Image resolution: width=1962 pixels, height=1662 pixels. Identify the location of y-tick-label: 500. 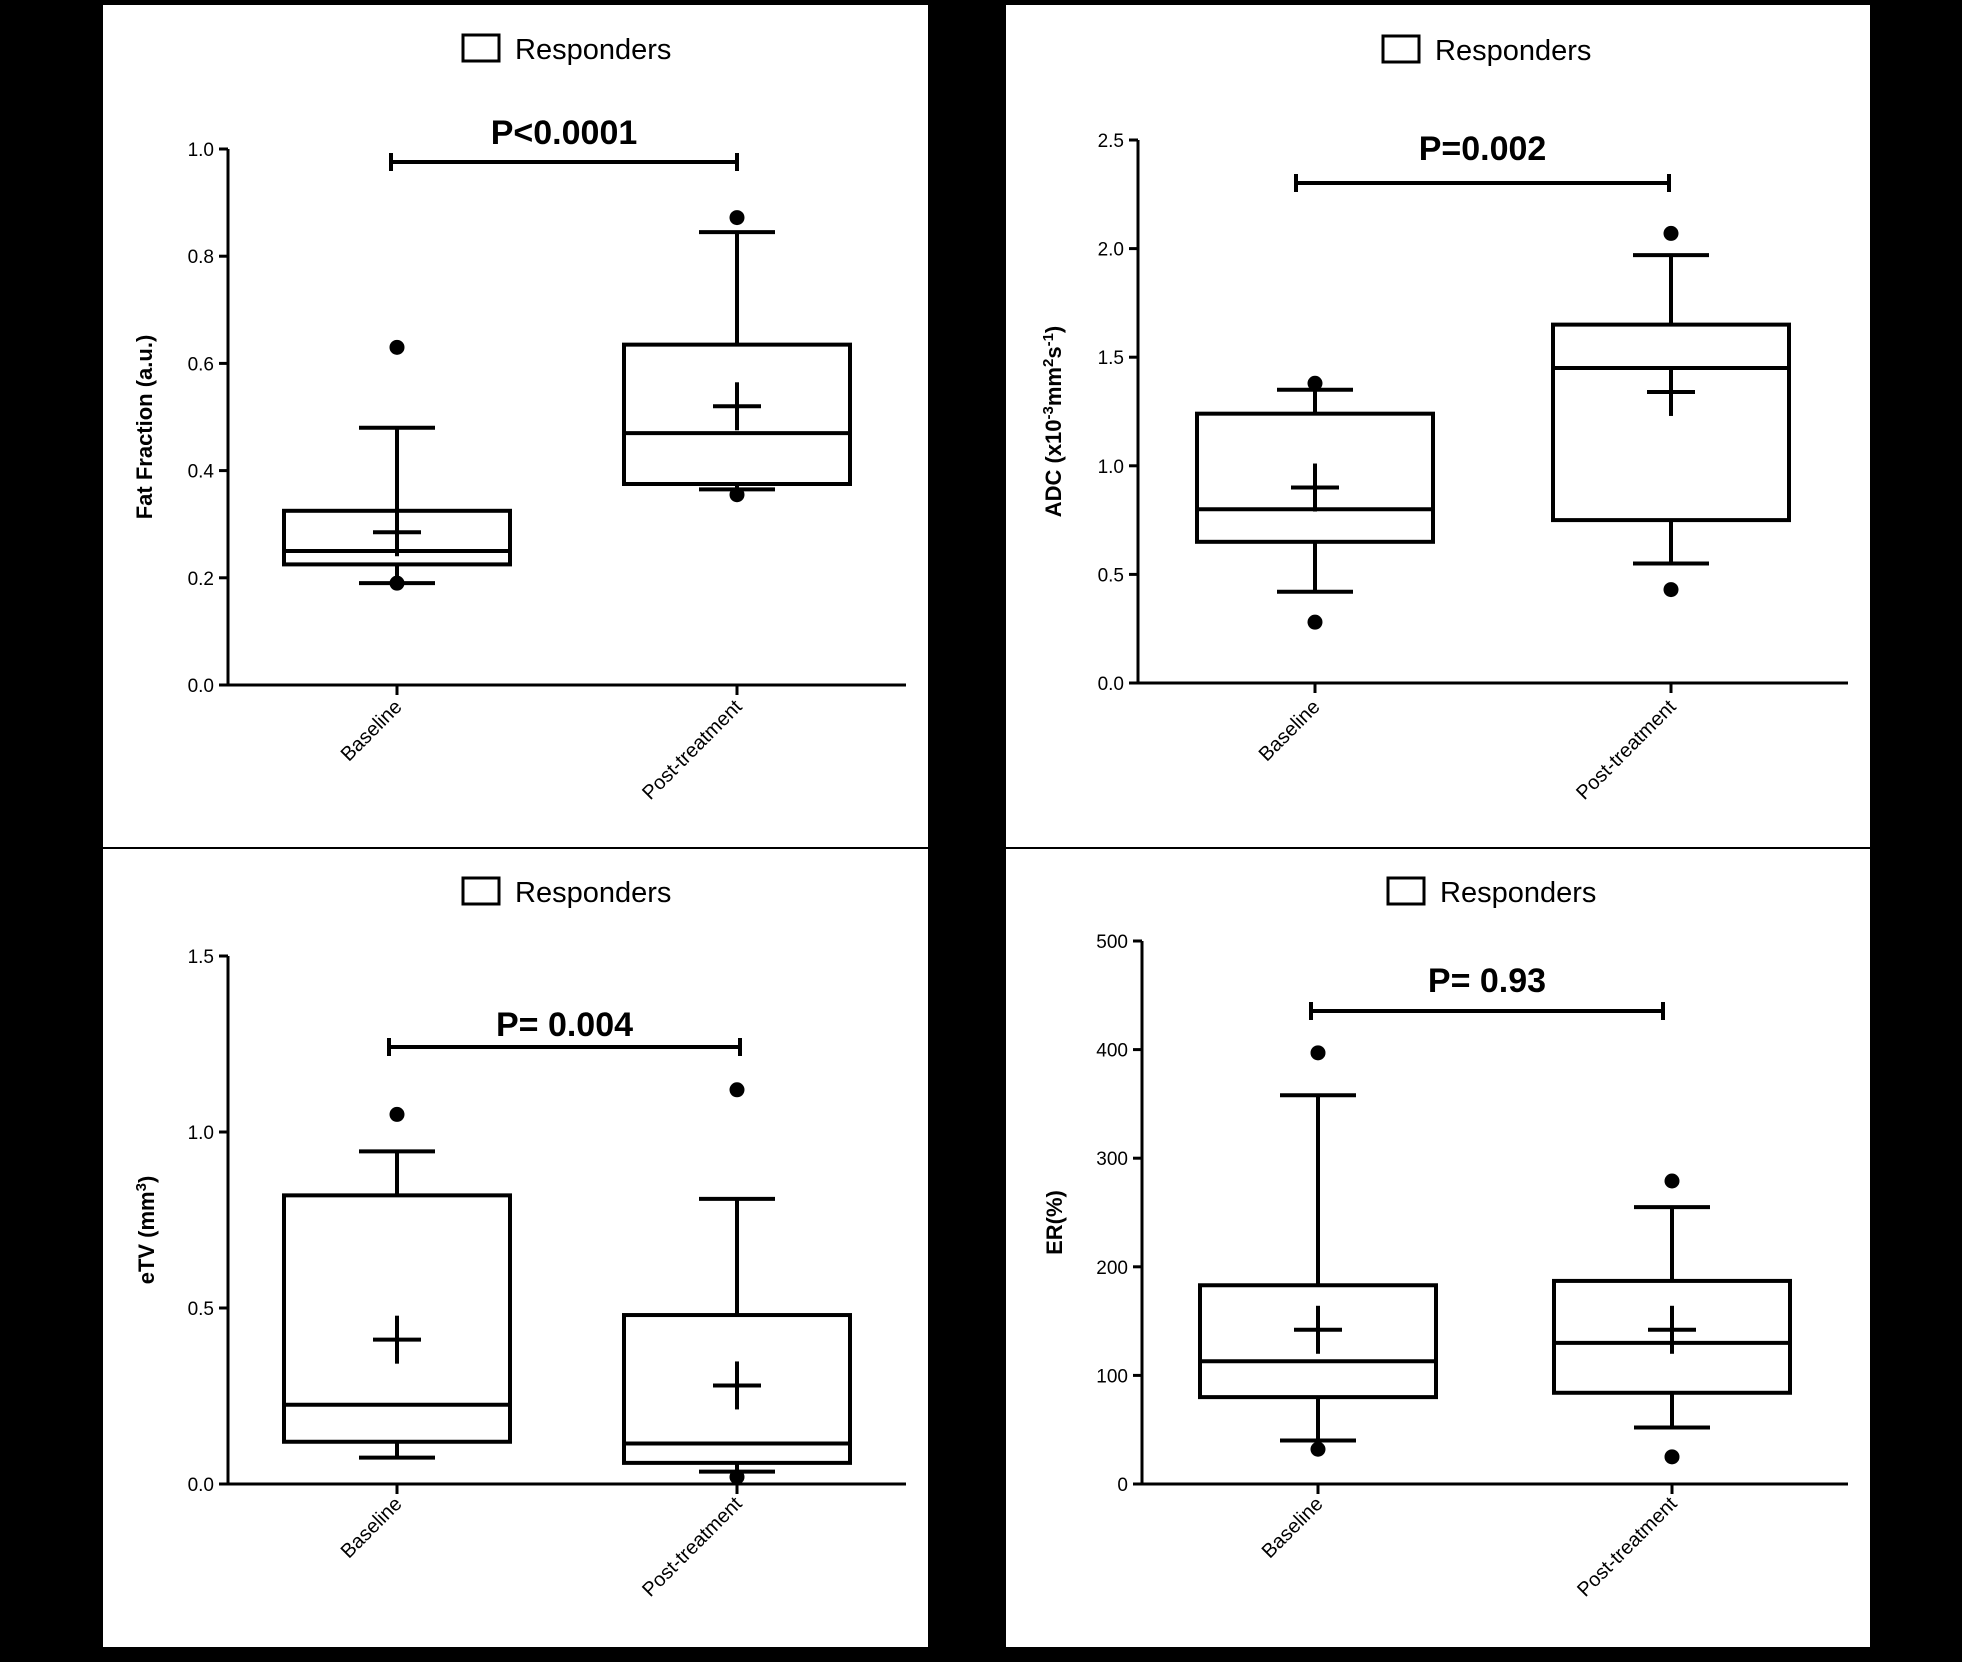
(1112, 942).